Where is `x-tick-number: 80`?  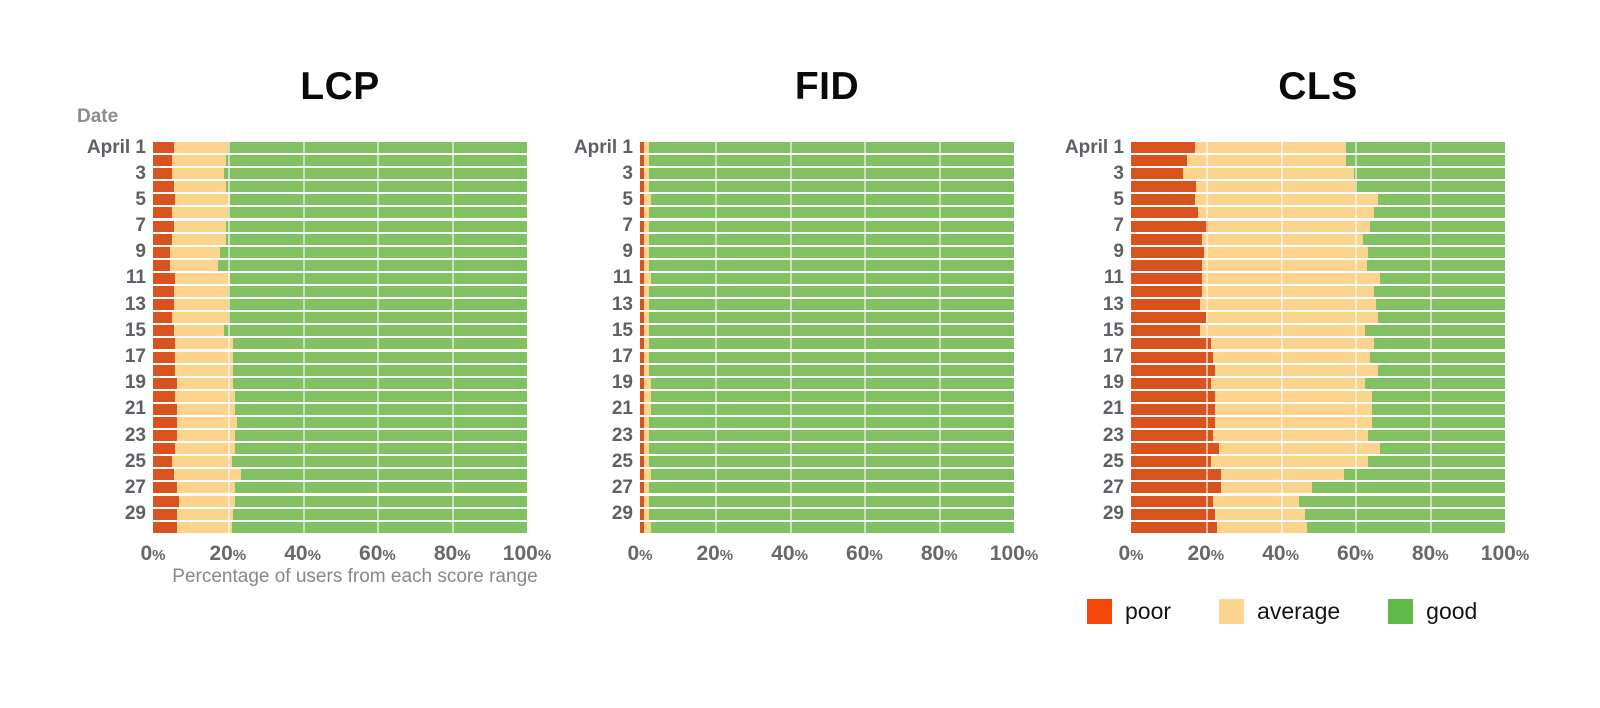
x-tick-number: 80 is located at coordinates (445, 553).